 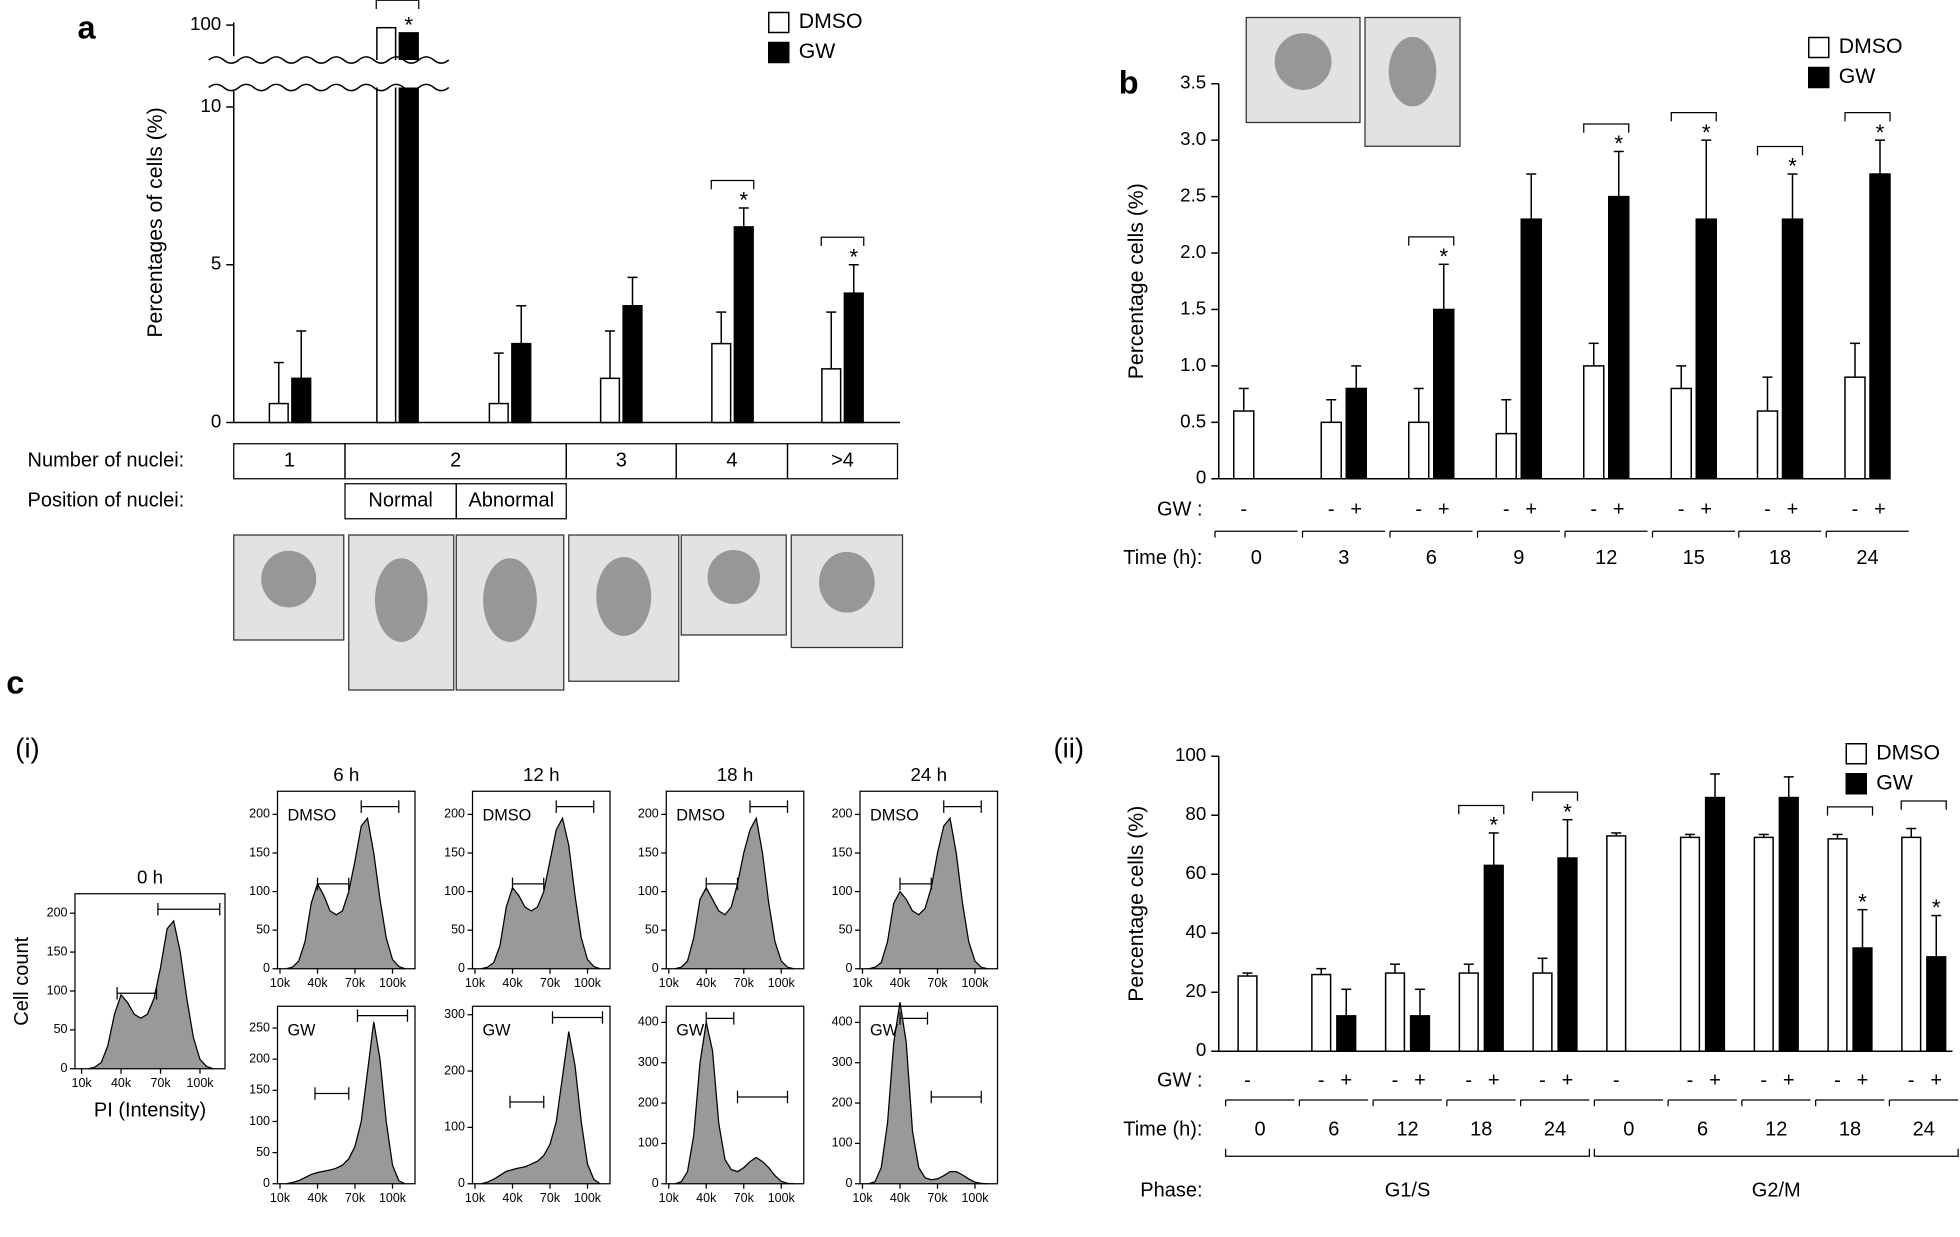 What do you see at coordinates (842, 461) in the screenshot?
I see `table-text: >4` at bounding box center [842, 461].